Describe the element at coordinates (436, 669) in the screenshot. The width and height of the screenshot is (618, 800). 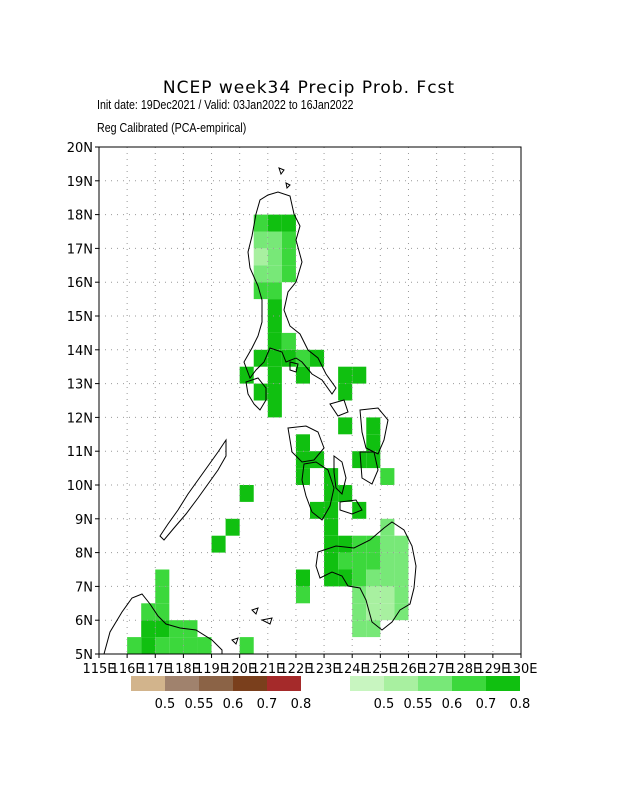
I see `lon-tick-label: 127E` at that location.